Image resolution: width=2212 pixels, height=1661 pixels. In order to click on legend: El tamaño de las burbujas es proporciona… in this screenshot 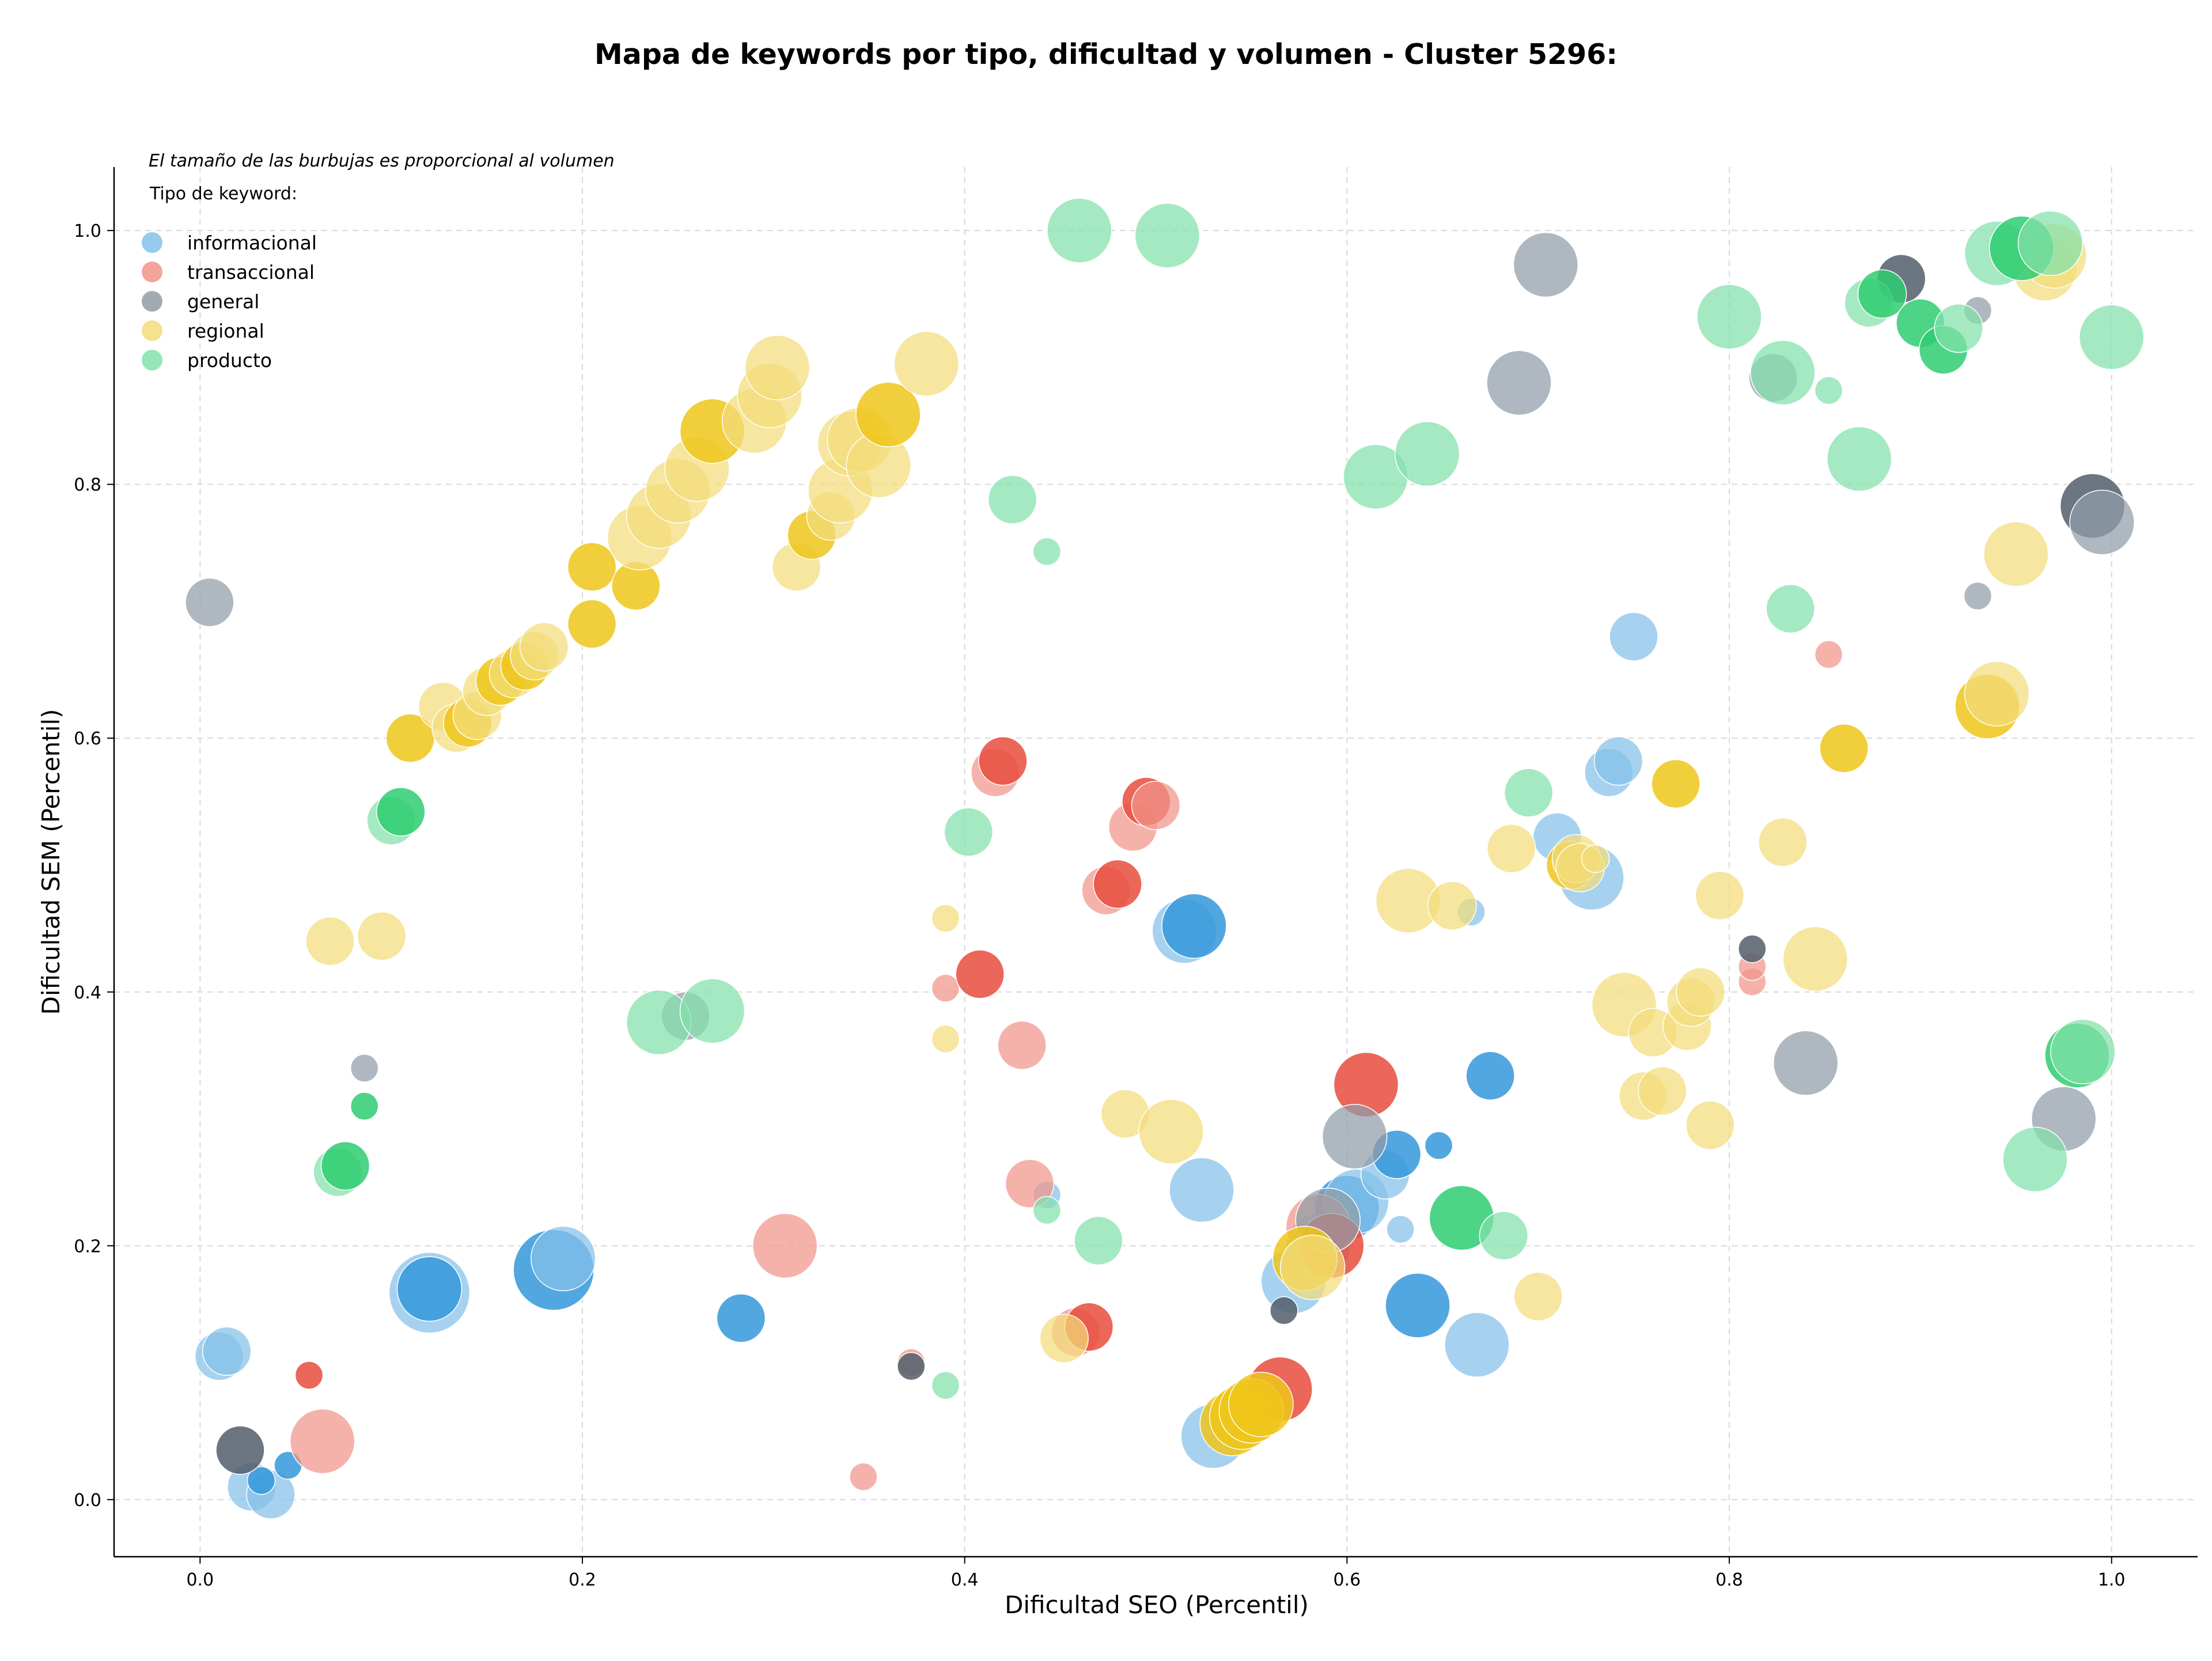, I will do `click(378, 261)`.